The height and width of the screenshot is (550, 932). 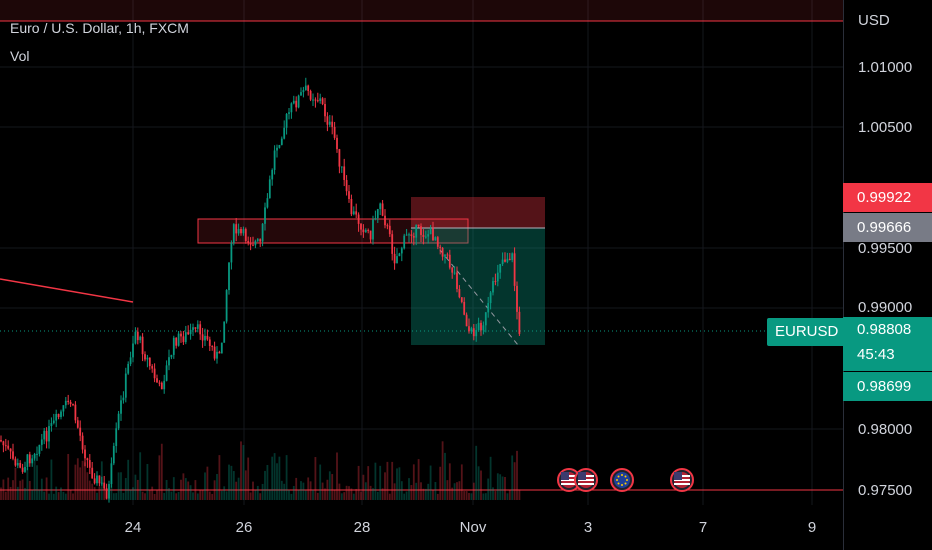 What do you see at coordinates (260, 470) in the screenshot?
I see `volume-bars` at bounding box center [260, 470].